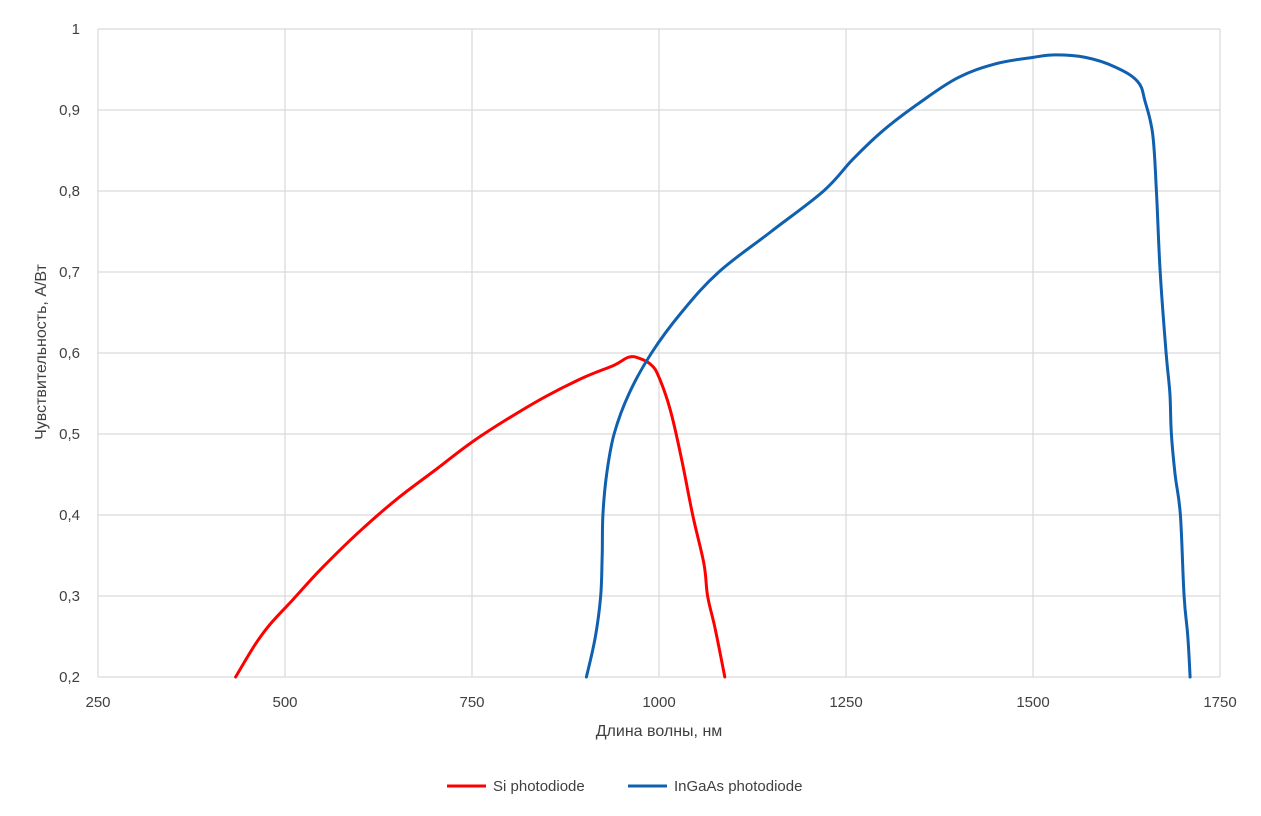 Image resolution: width=1261 pixels, height=816 pixels. What do you see at coordinates (41, 351) in the screenshot?
I see `y-axis-title: Чувствительность, А/Вт` at bounding box center [41, 351].